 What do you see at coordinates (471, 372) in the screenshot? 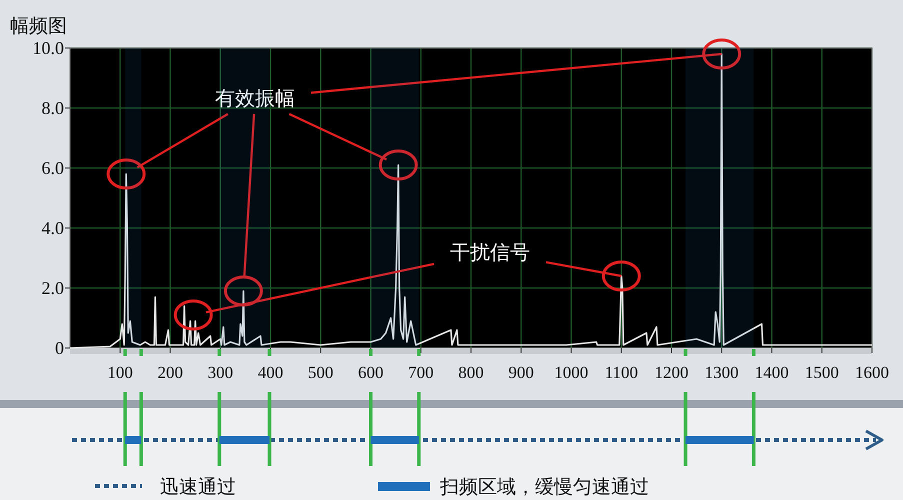
I see `x-tick-label: 800` at bounding box center [471, 372].